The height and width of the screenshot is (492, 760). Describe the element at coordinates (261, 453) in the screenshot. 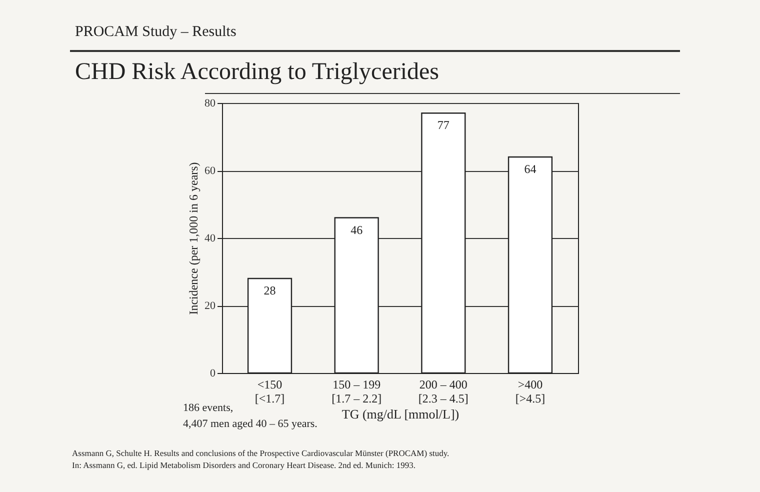

I see `text: Assmann G, Schulte H. Results and conclusions of the Prospective Cardiovascular Münster (PROCAM) study.` at that location.